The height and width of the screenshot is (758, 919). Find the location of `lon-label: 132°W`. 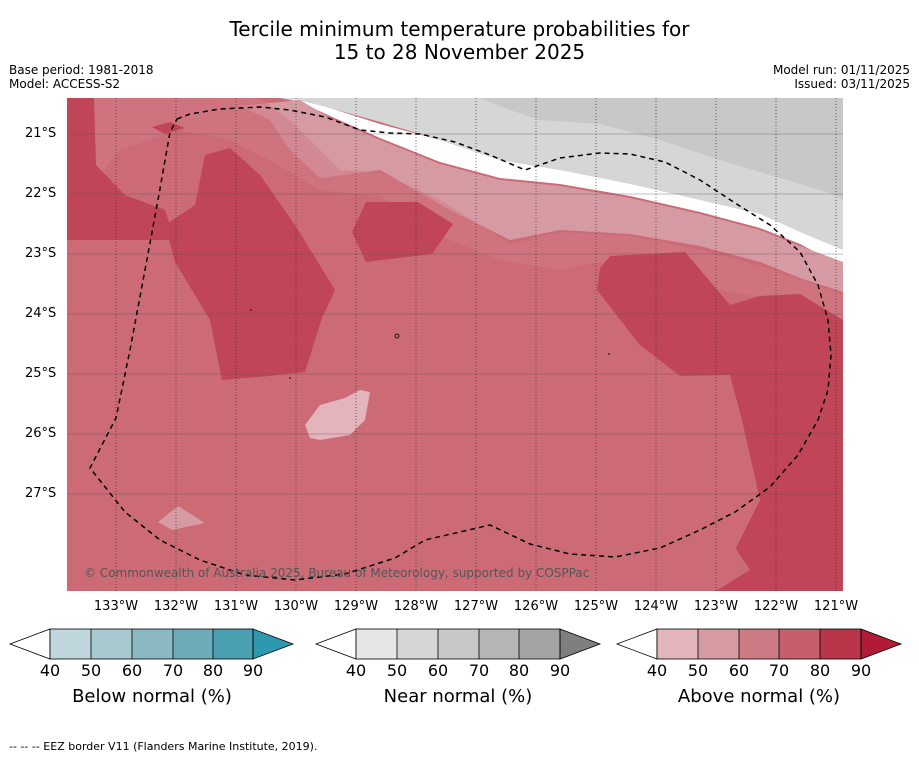

lon-label: 132°W is located at coordinates (176, 606).